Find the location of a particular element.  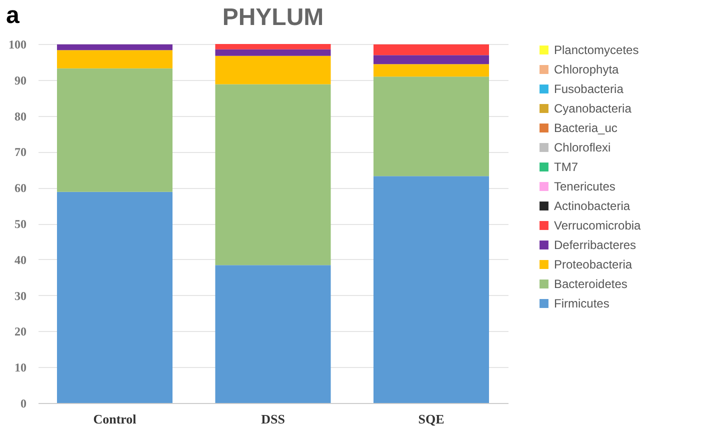

y-tick-label: 50 is located at coordinates (20, 224).